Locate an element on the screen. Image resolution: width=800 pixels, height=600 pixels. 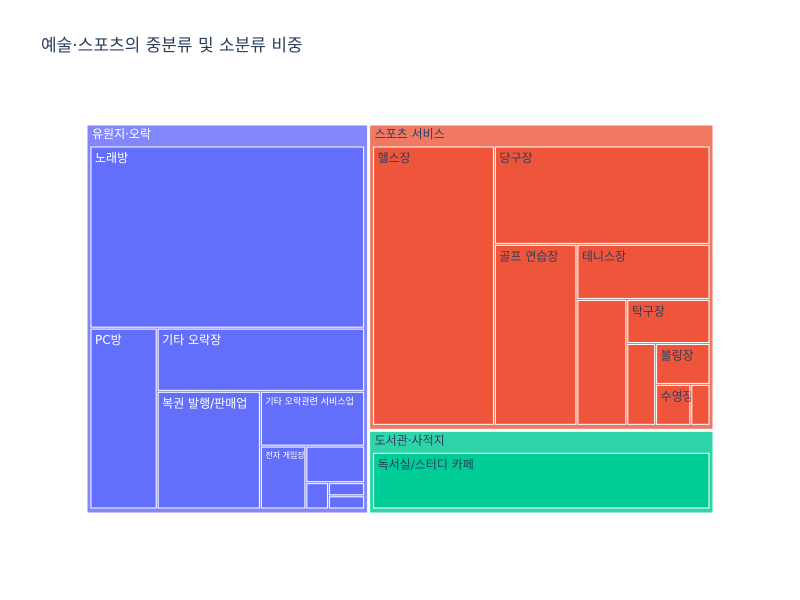
chart-title: 예술·스포츠의 중분류 및 소분류 비중 is located at coordinates (172, 46).